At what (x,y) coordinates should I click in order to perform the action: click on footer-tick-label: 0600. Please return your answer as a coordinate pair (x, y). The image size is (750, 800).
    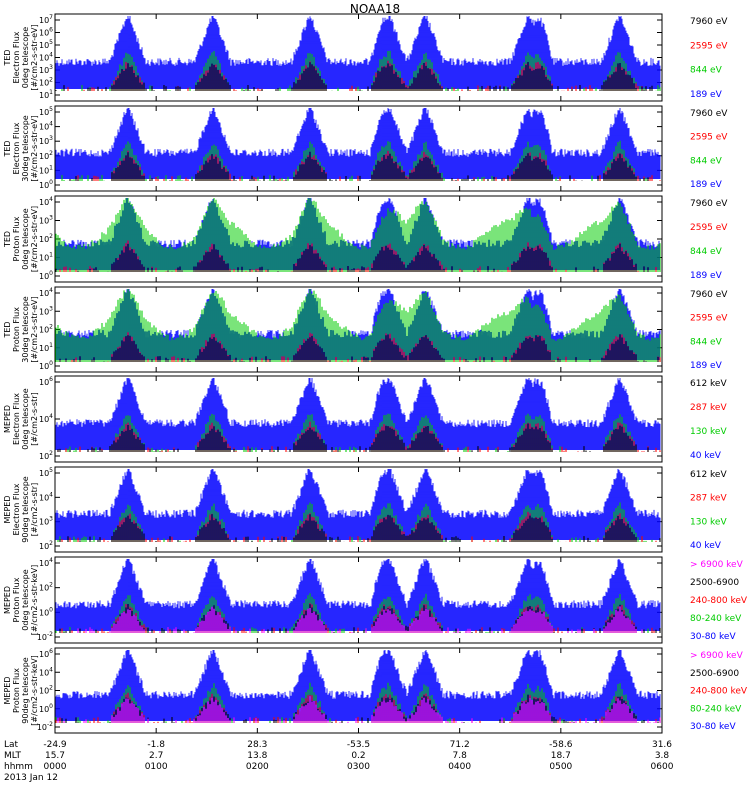
    Looking at the image, I should click on (662, 767).